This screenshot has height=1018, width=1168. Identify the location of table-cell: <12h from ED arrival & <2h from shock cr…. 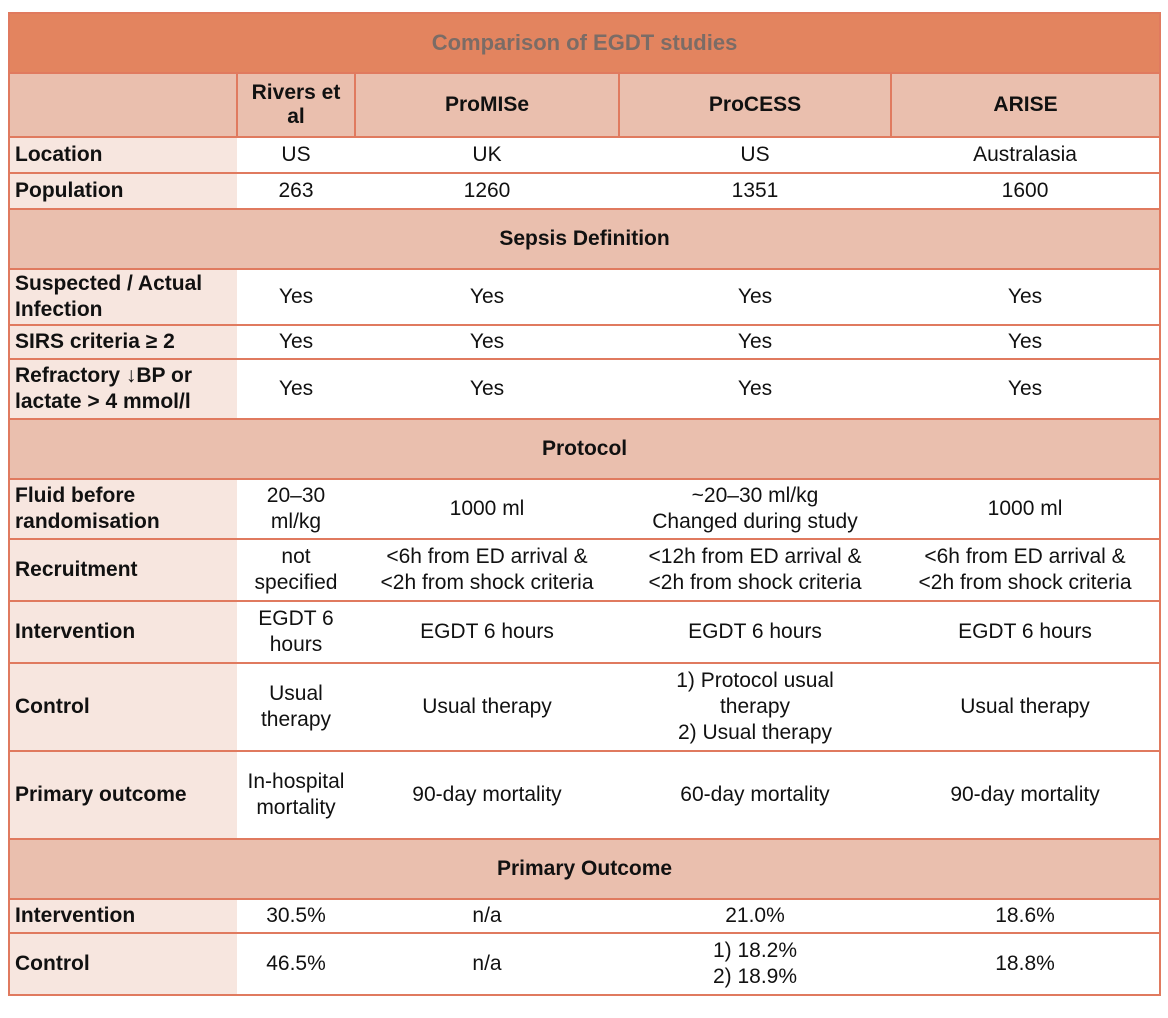
(755, 570).